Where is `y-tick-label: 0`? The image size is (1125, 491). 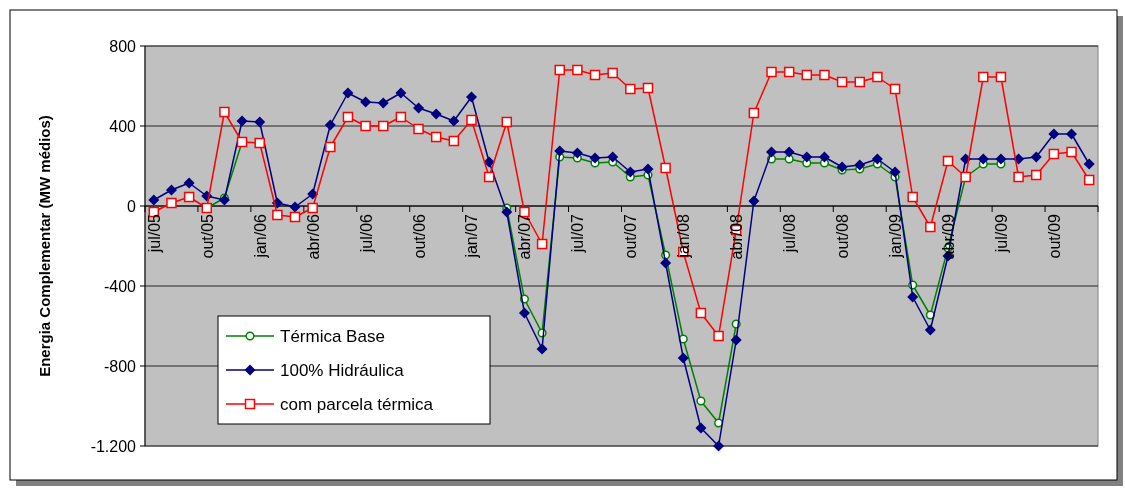 y-tick-label: 0 is located at coordinates (132, 206).